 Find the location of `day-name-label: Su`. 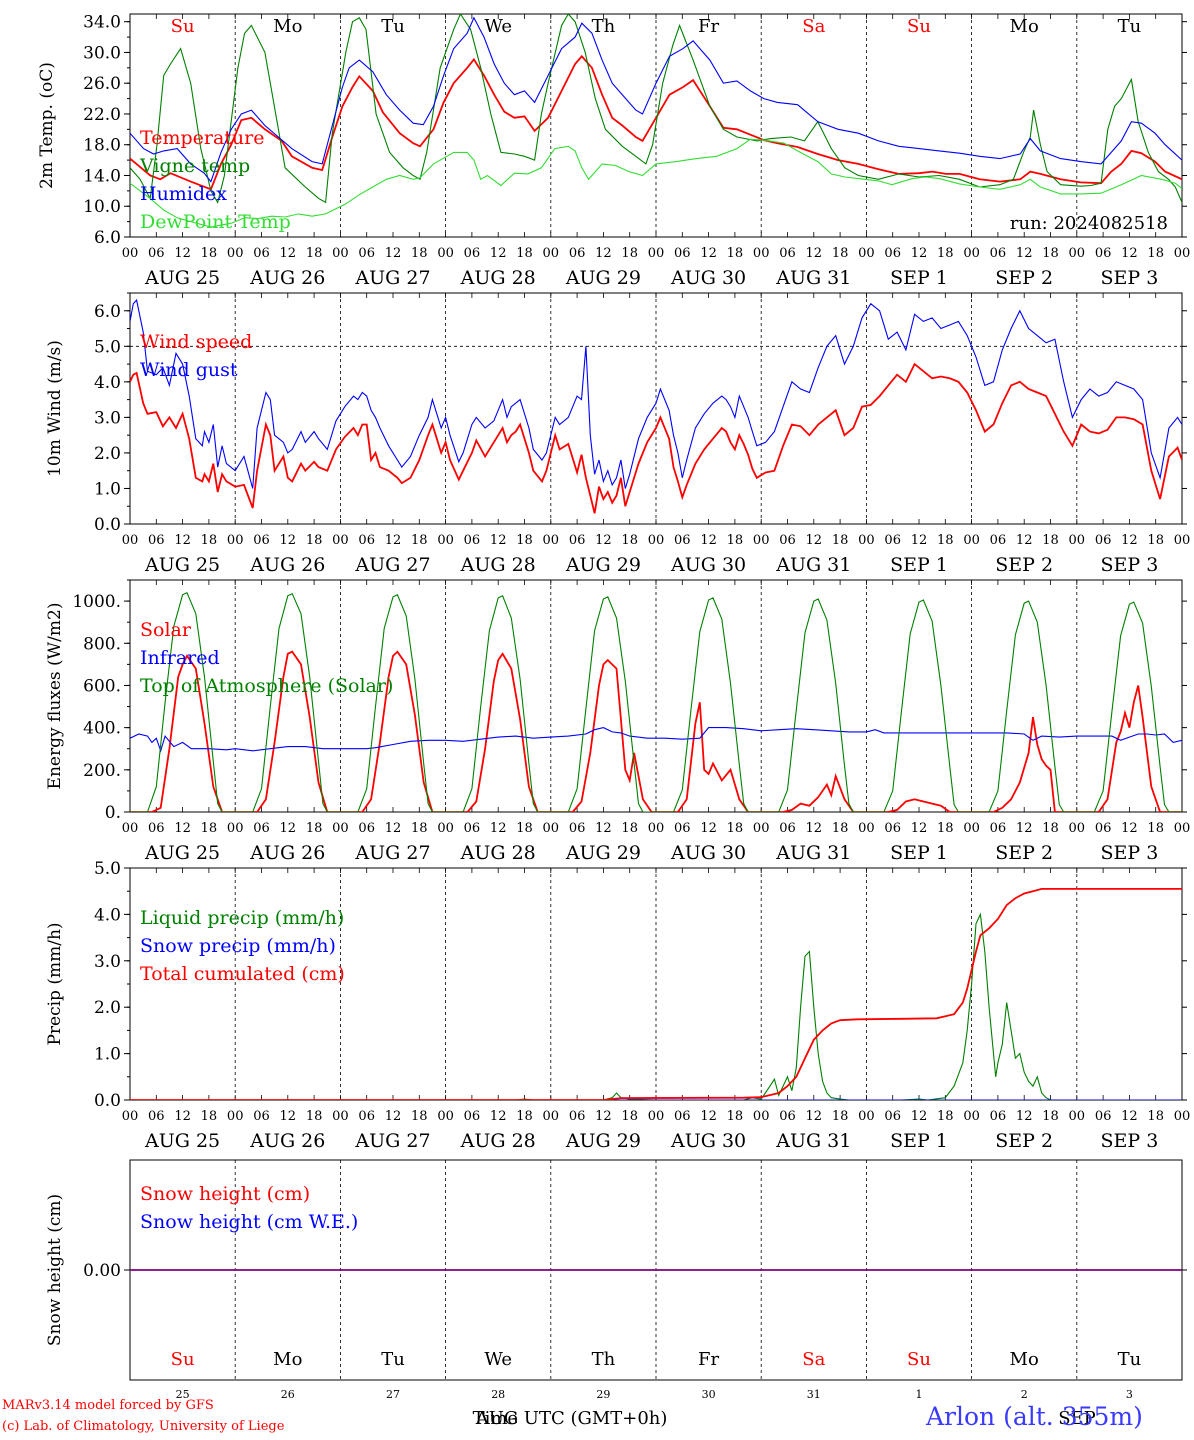

day-name-label: Su is located at coordinates (183, 26).